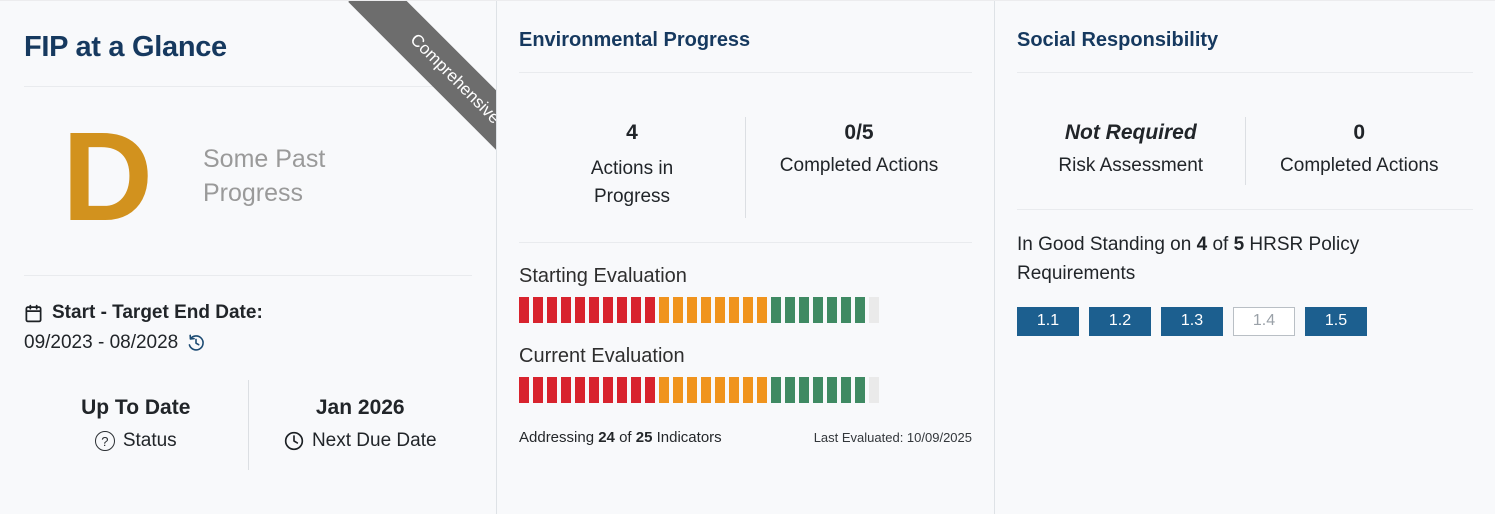 The width and height of the screenshot is (1495, 514). What do you see at coordinates (1131, 151) in the screenshot?
I see `risk-assessment-block: Not Required Risk Assessment` at bounding box center [1131, 151].